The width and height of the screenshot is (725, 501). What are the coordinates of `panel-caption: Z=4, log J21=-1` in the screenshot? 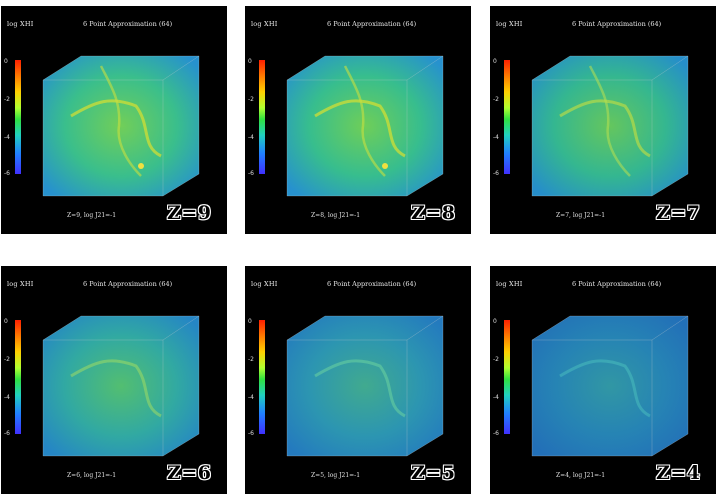 It's located at (581, 475).